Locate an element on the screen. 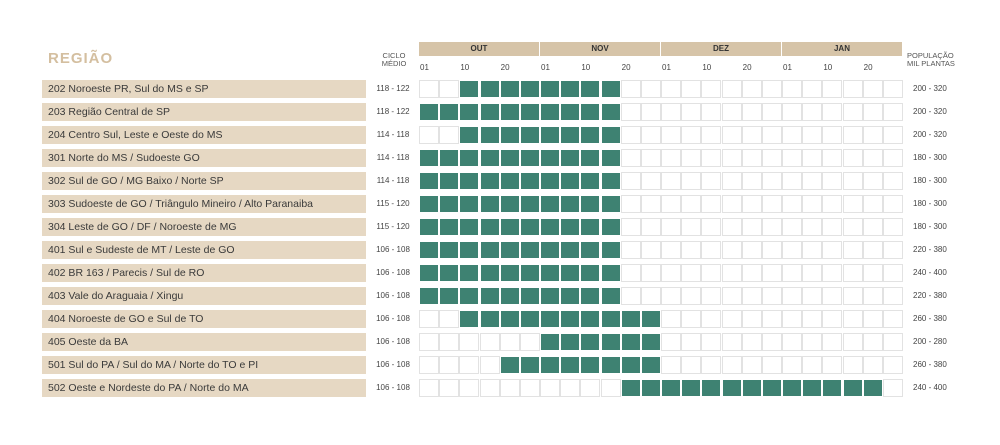  day-tick-label: 10 is located at coordinates (586, 67).